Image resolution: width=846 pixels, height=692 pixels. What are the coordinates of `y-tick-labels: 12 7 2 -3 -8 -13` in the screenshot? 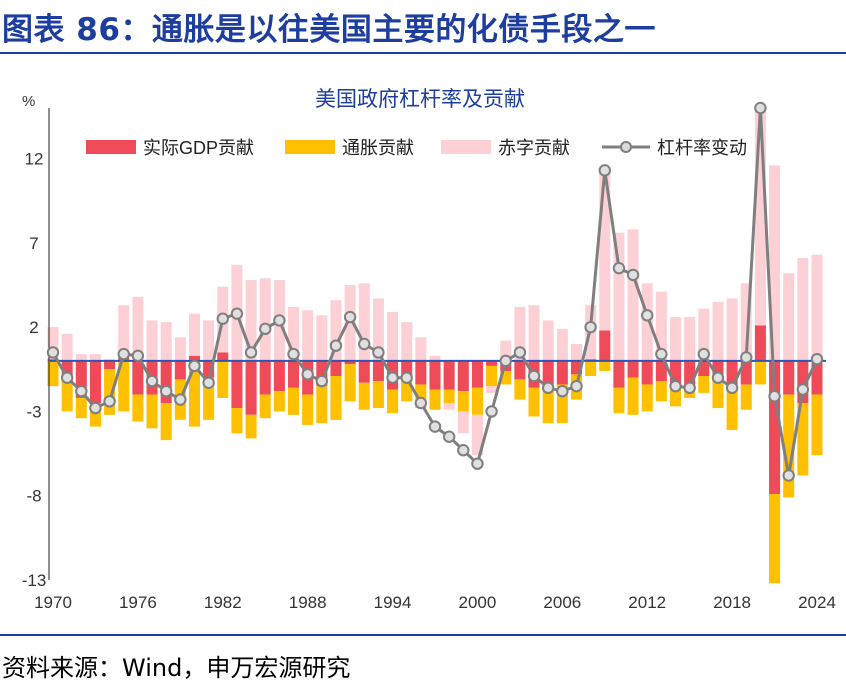 It's located at (34, 370).